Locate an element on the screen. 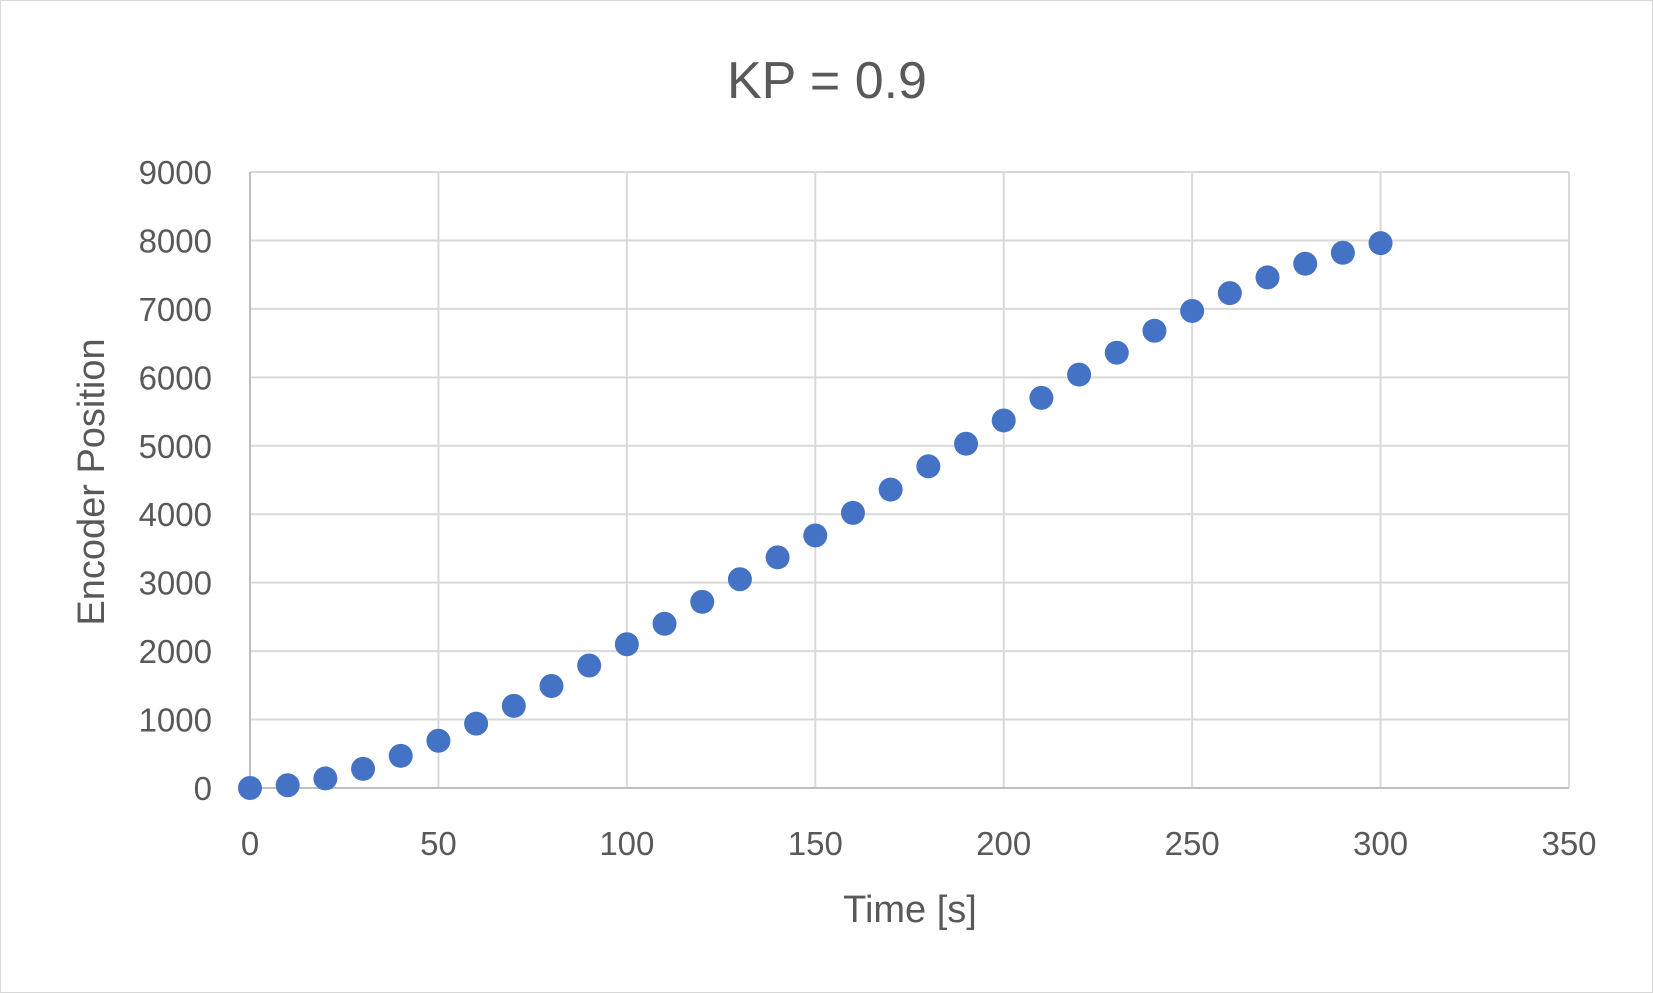 This screenshot has height=994, width=1653. y-tick-label: 7000 is located at coordinates (175, 309).